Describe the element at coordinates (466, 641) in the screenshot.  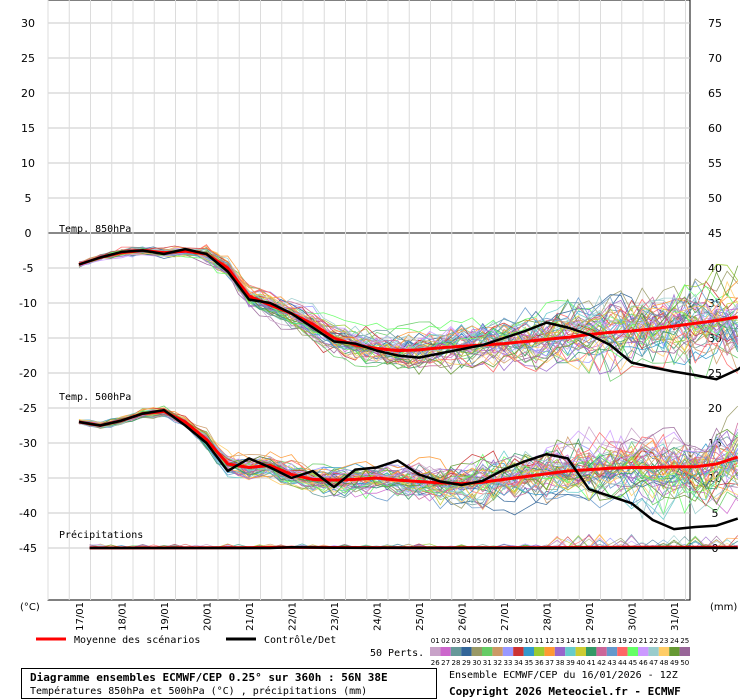
I see `pert-number: 04` at that location.